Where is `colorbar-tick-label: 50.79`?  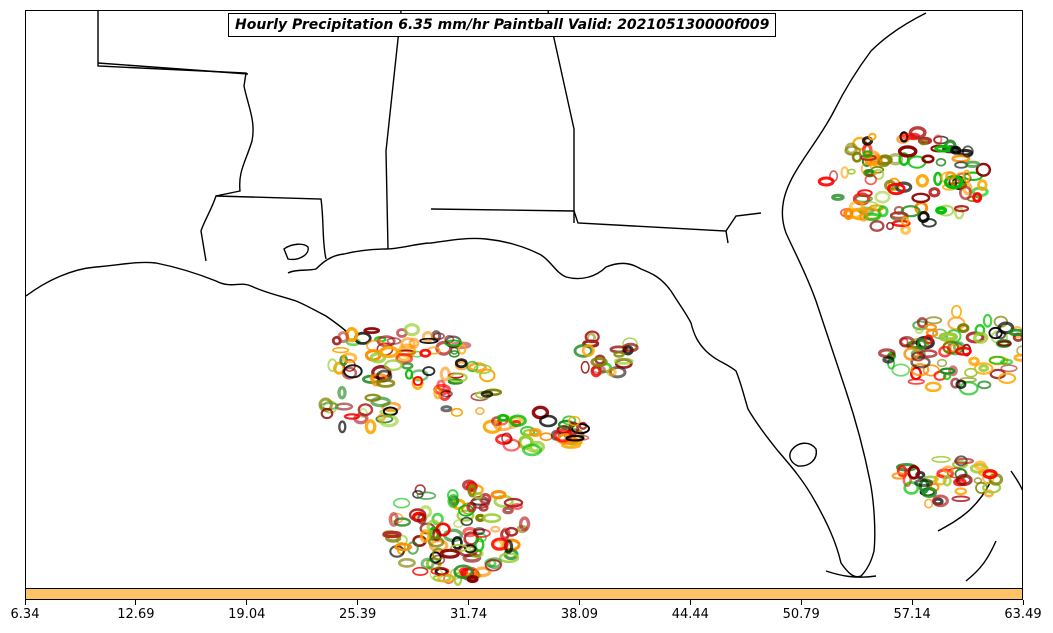
colorbar-tick-label: 50.79 is located at coordinates (801, 614).